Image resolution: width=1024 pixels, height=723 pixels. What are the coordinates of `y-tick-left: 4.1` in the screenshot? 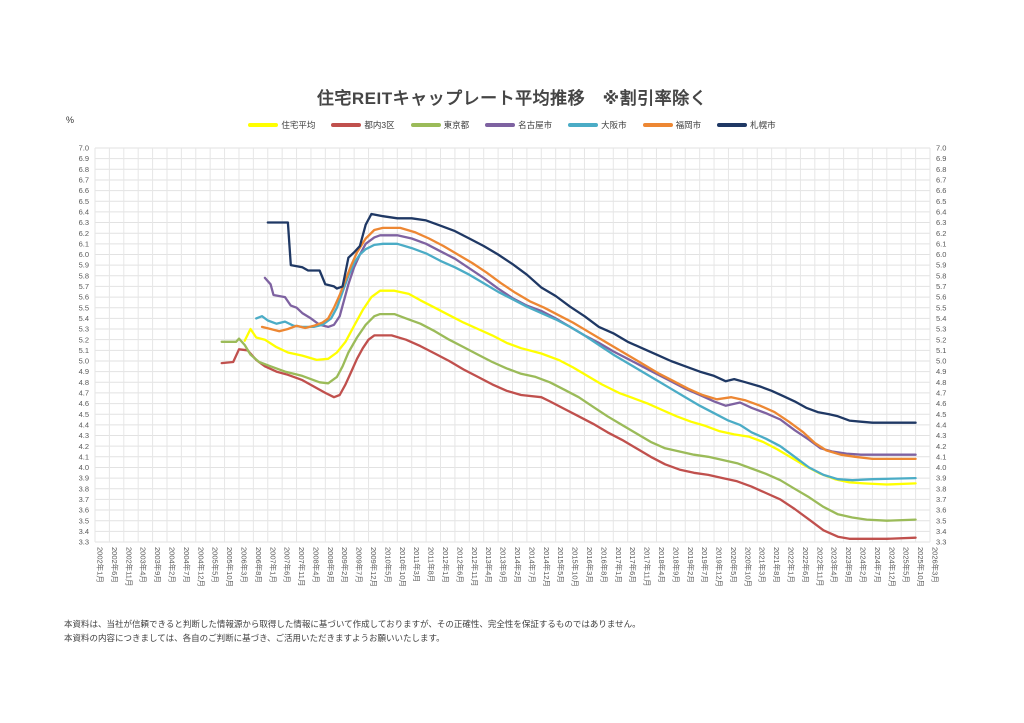 It's located at (84, 456).